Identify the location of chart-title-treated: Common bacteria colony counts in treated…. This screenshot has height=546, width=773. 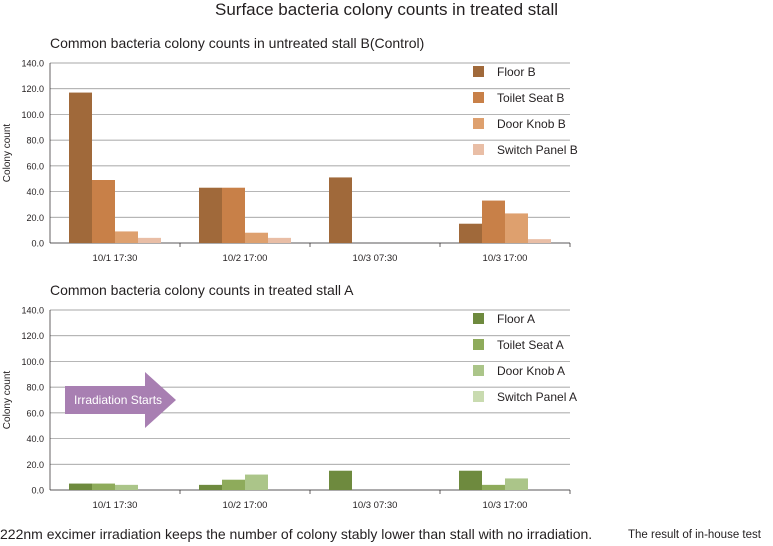
(202, 290).